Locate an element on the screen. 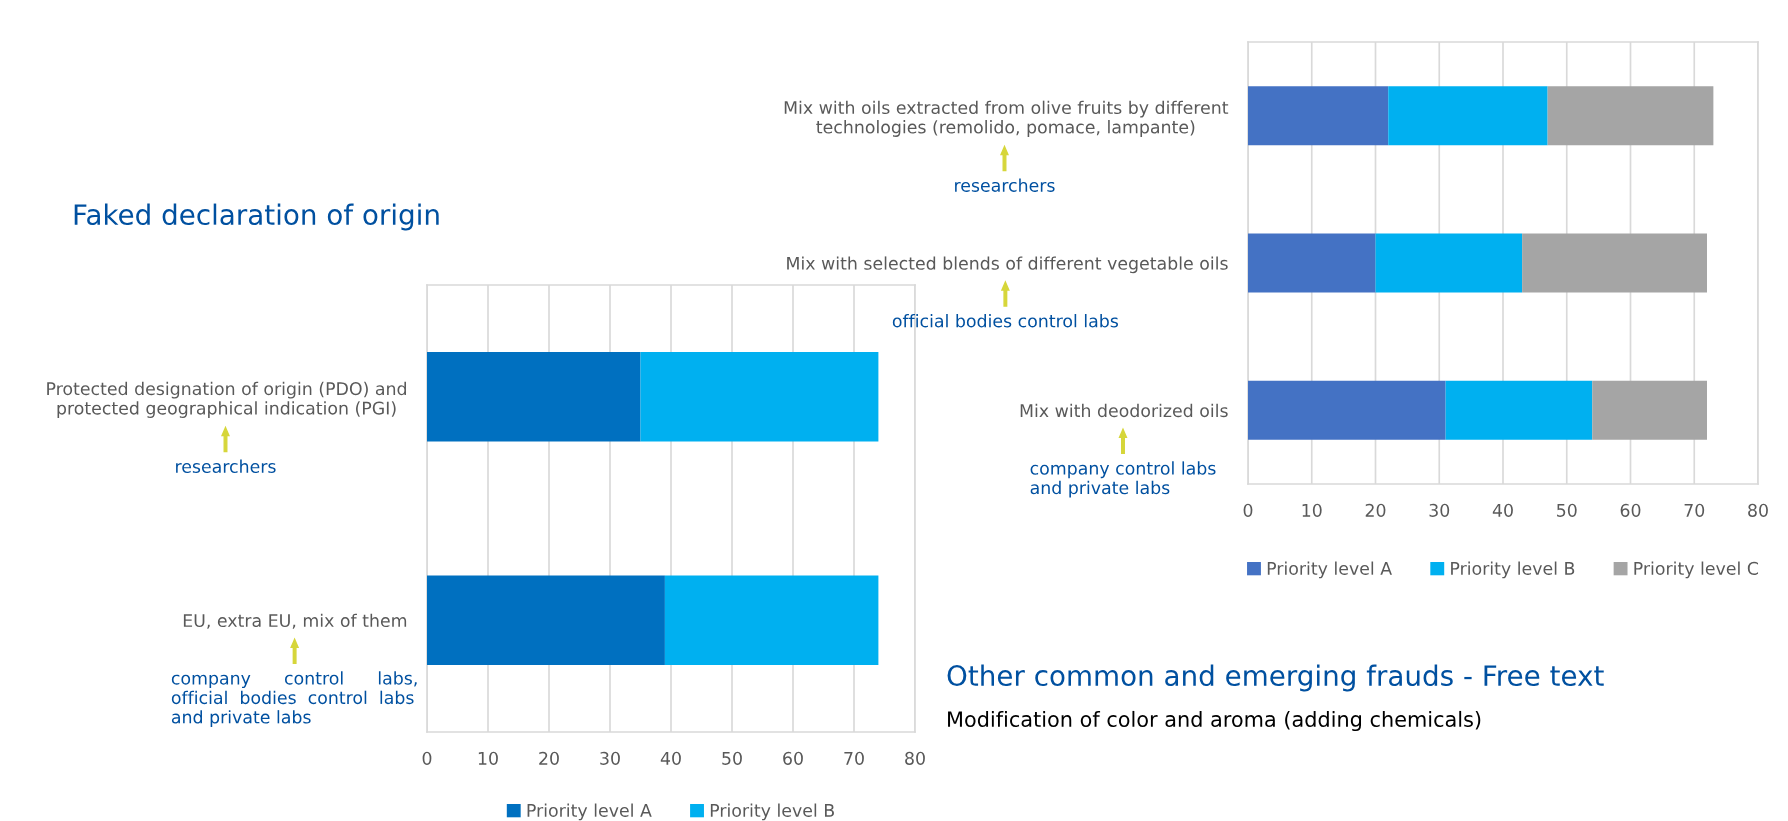 This screenshot has height=821, width=1788. chart-title: Faked declaration of origin is located at coordinates (256, 217).